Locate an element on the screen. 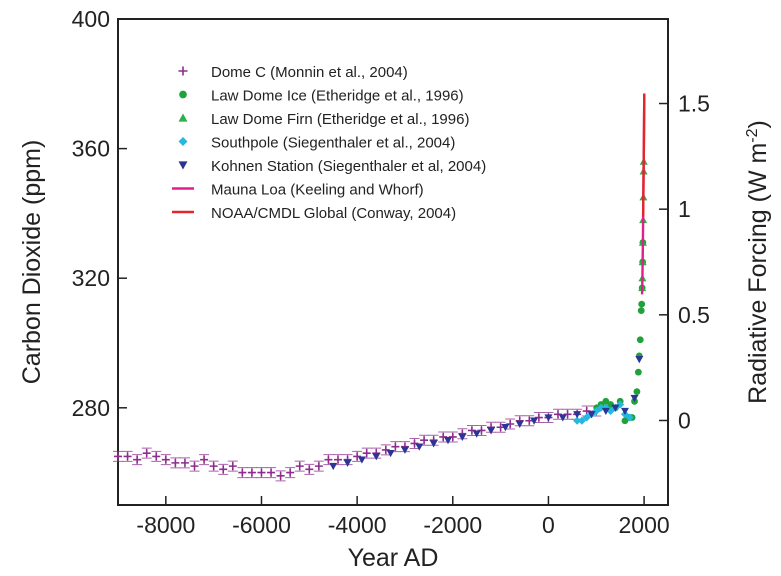 Image resolution: width=781 pixels, height=576 pixels. legend-label: NOAA/CMDL Global (Conway, 2004) is located at coordinates (333, 213).